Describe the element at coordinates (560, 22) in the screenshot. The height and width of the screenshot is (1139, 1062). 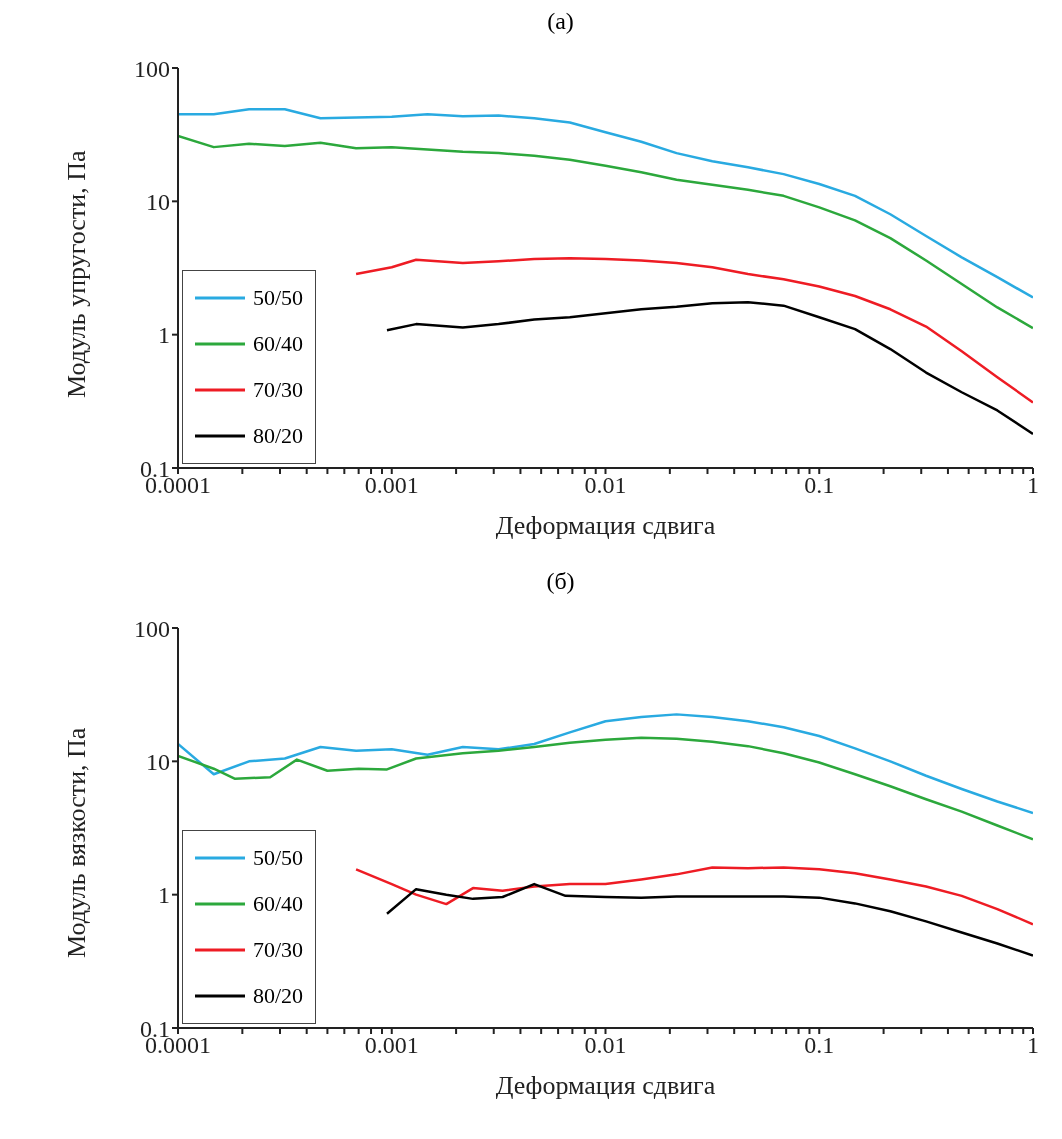
I see `chart-title: (a)` at that location.